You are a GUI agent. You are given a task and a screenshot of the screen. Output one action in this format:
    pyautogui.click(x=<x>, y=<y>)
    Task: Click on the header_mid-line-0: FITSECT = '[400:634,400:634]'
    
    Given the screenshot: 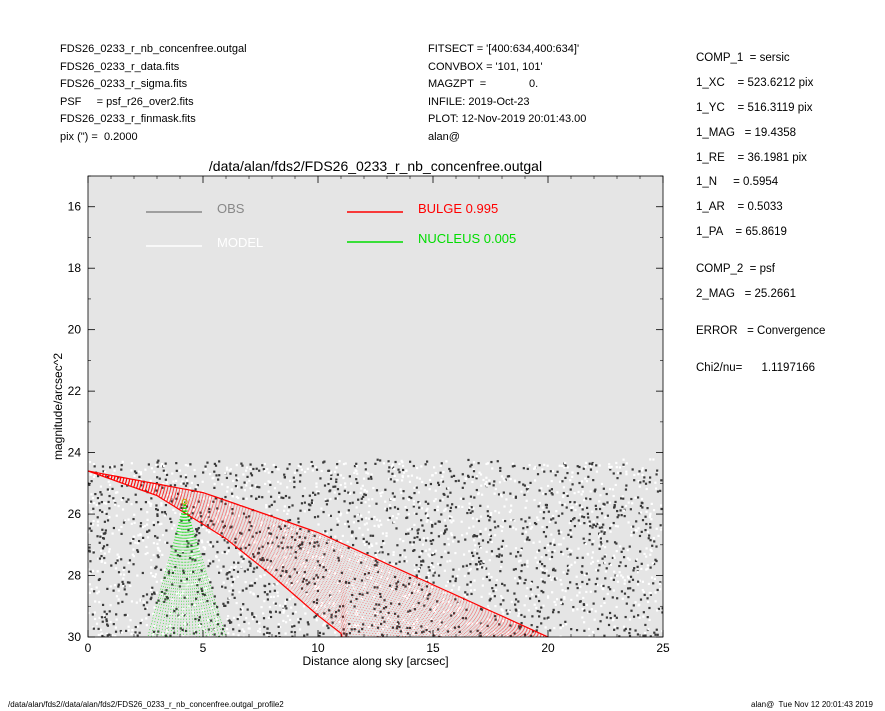 What is the action you would take?
    pyautogui.click(x=504, y=49)
    